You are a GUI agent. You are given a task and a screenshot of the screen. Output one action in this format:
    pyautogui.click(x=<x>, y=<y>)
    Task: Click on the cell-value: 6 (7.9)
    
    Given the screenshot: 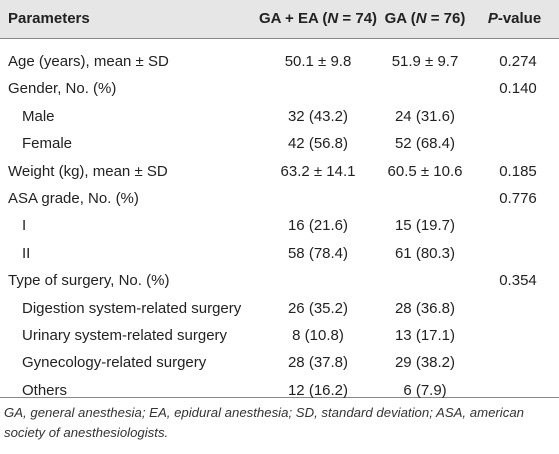 What is the action you would take?
    pyautogui.click(x=425, y=390)
    